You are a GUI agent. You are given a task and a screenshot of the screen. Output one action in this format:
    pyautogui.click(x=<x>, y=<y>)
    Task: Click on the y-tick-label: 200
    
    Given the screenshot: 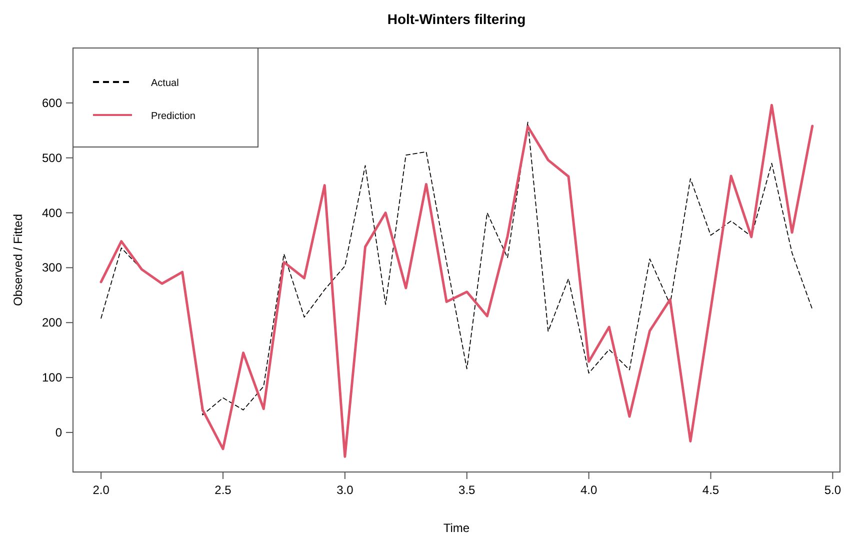 What is the action you would take?
    pyautogui.click(x=52, y=323)
    